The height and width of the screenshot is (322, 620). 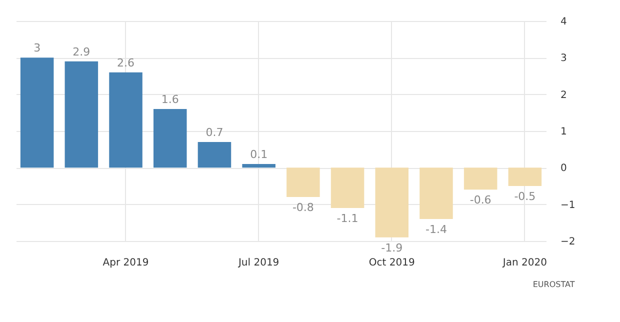 What do you see at coordinates (436, 229) in the screenshot?
I see `data-label: -1.4` at bounding box center [436, 229].